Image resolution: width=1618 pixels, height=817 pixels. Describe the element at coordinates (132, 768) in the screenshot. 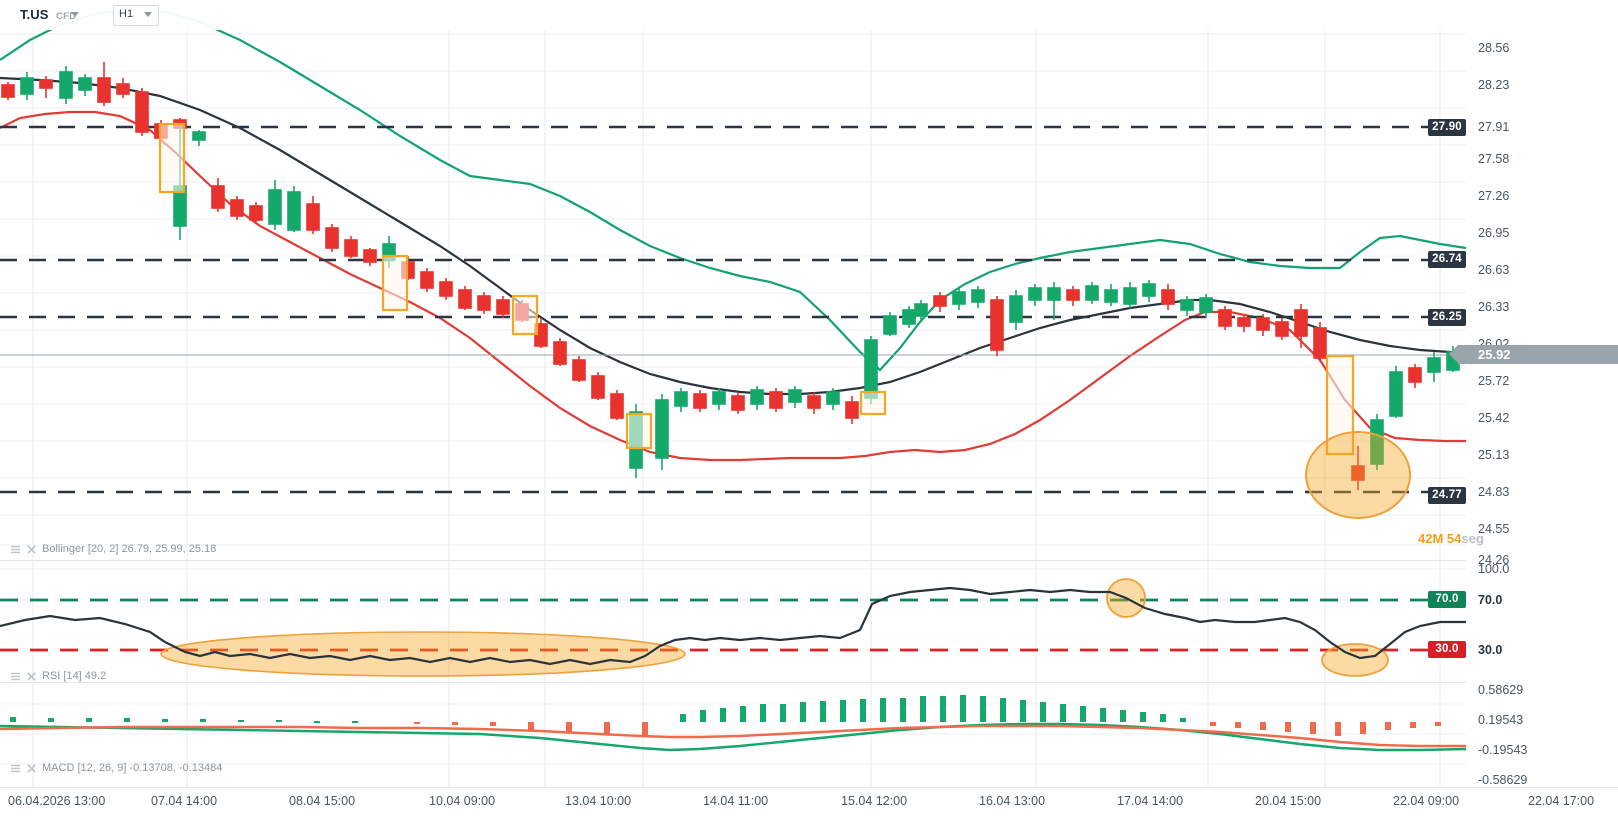

I see `macd-legend-text: MACD [12, 26, 9] -0.13708, -0.13484` at that location.